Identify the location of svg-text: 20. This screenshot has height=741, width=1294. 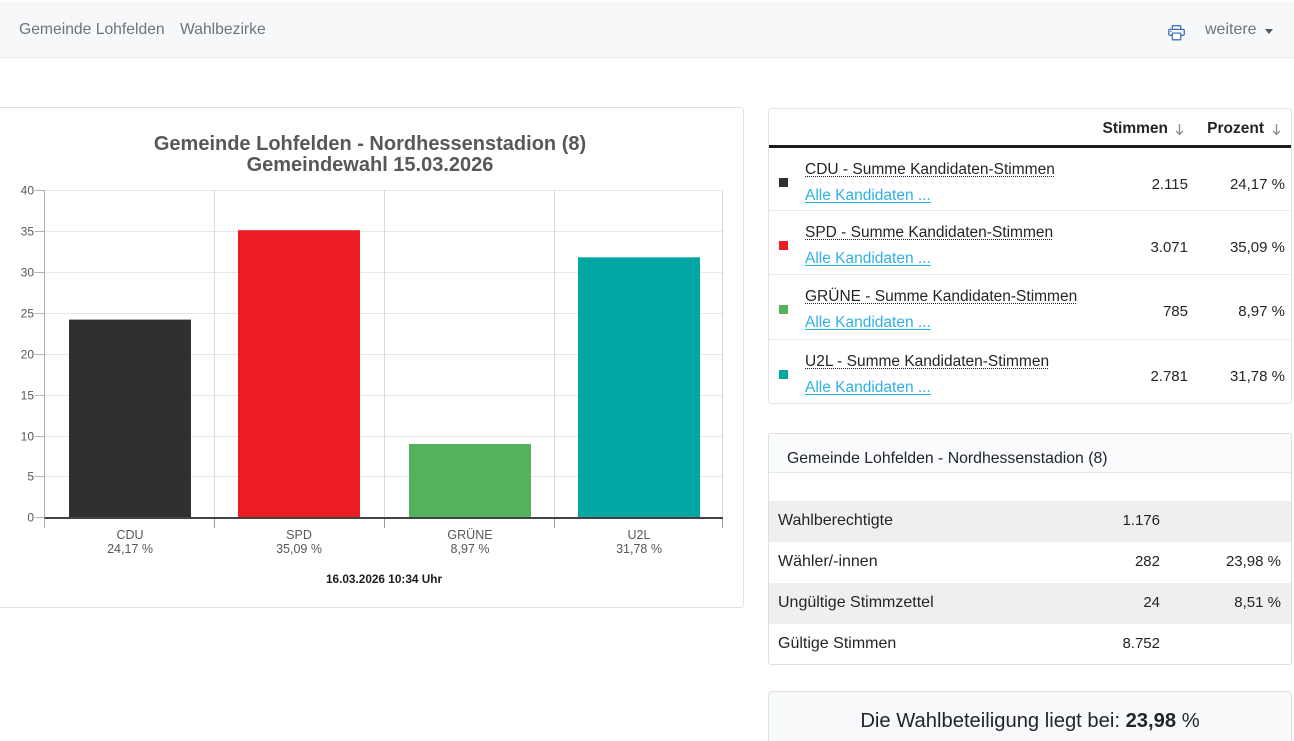
(28, 355).